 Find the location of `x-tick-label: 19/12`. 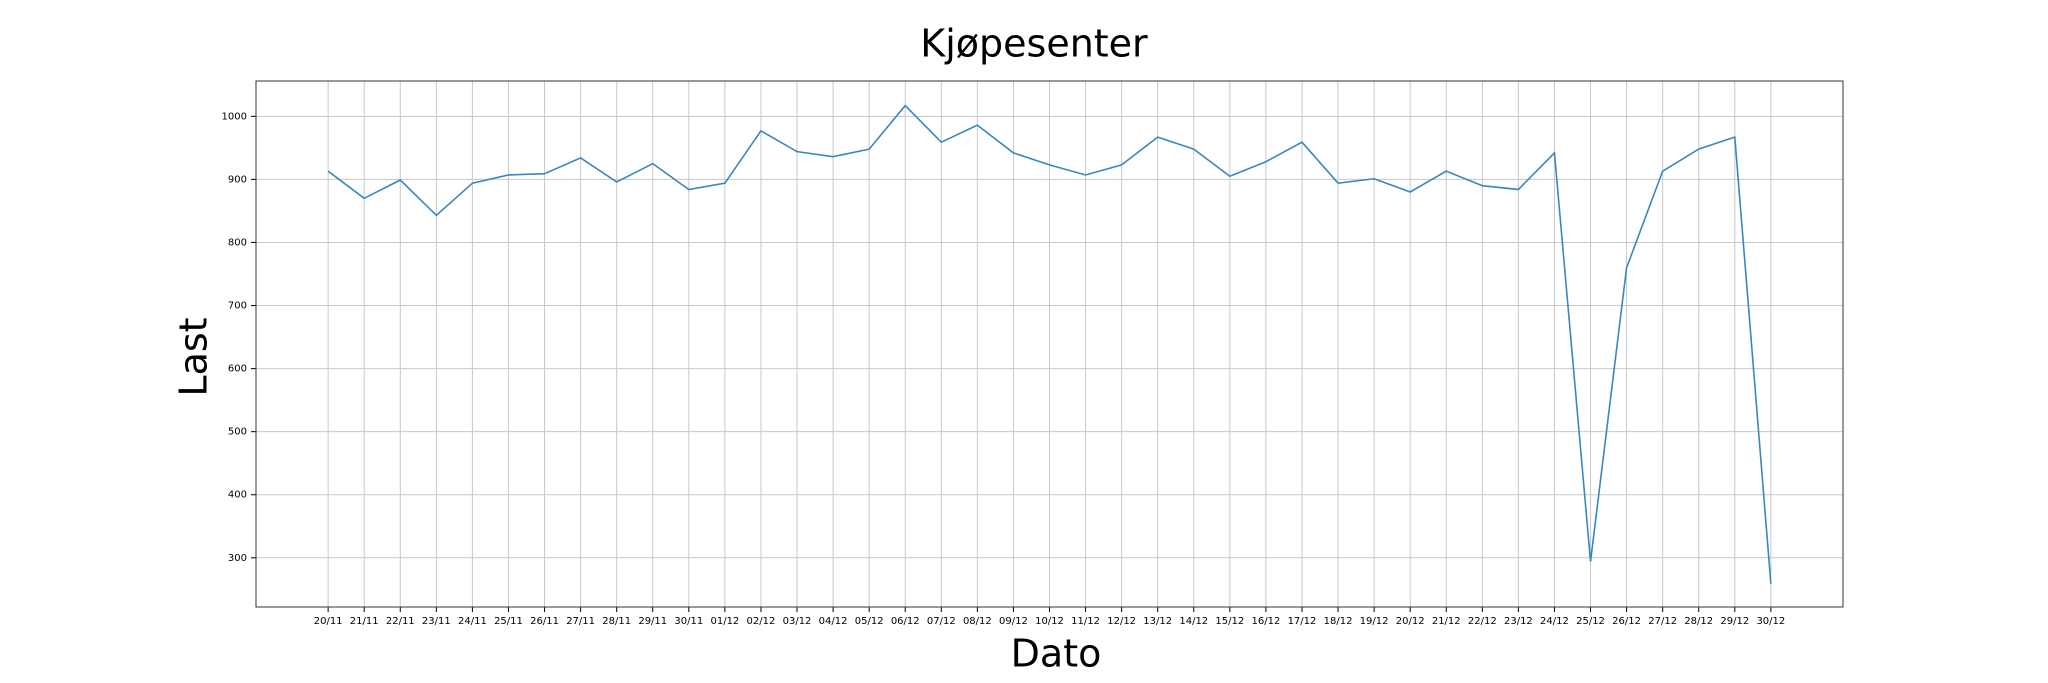

x-tick-label: 19/12 is located at coordinates (1374, 621).